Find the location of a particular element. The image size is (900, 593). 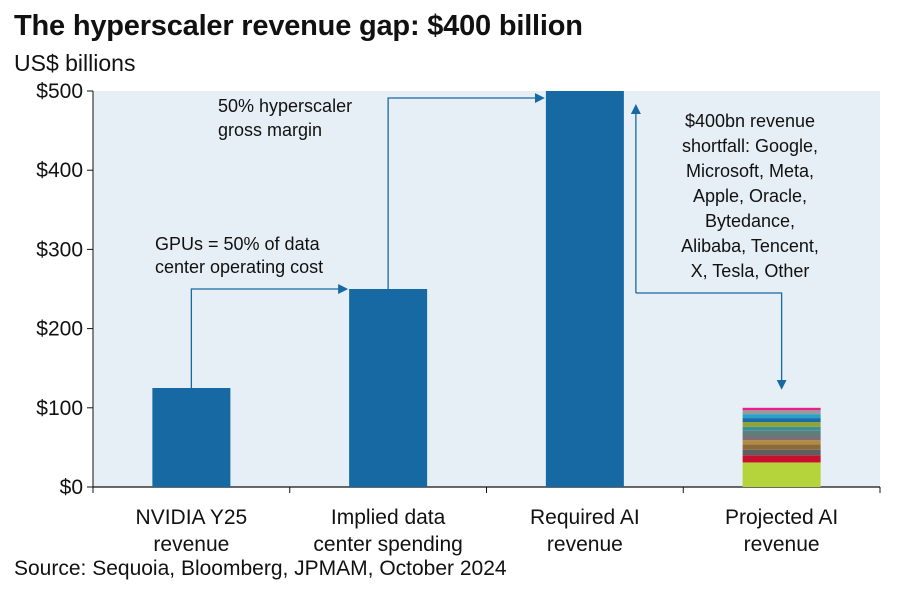

arrow-margin is located at coordinates (466, 191).